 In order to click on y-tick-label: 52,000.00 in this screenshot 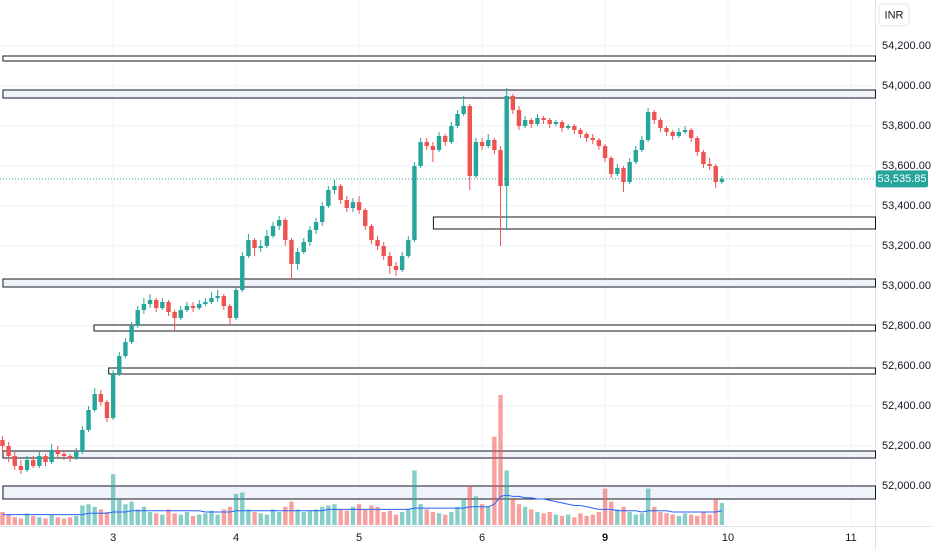, I will do `click(906, 486)`.